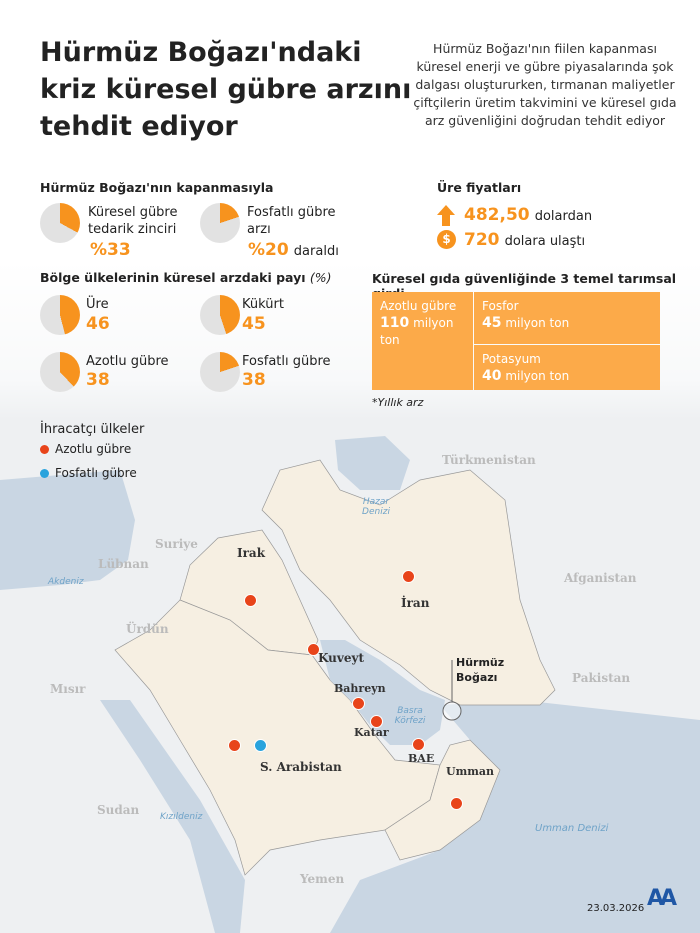  What do you see at coordinates (98, 324) in the screenshot?
I see `share-value: 46` at bounding box center [98, 324].